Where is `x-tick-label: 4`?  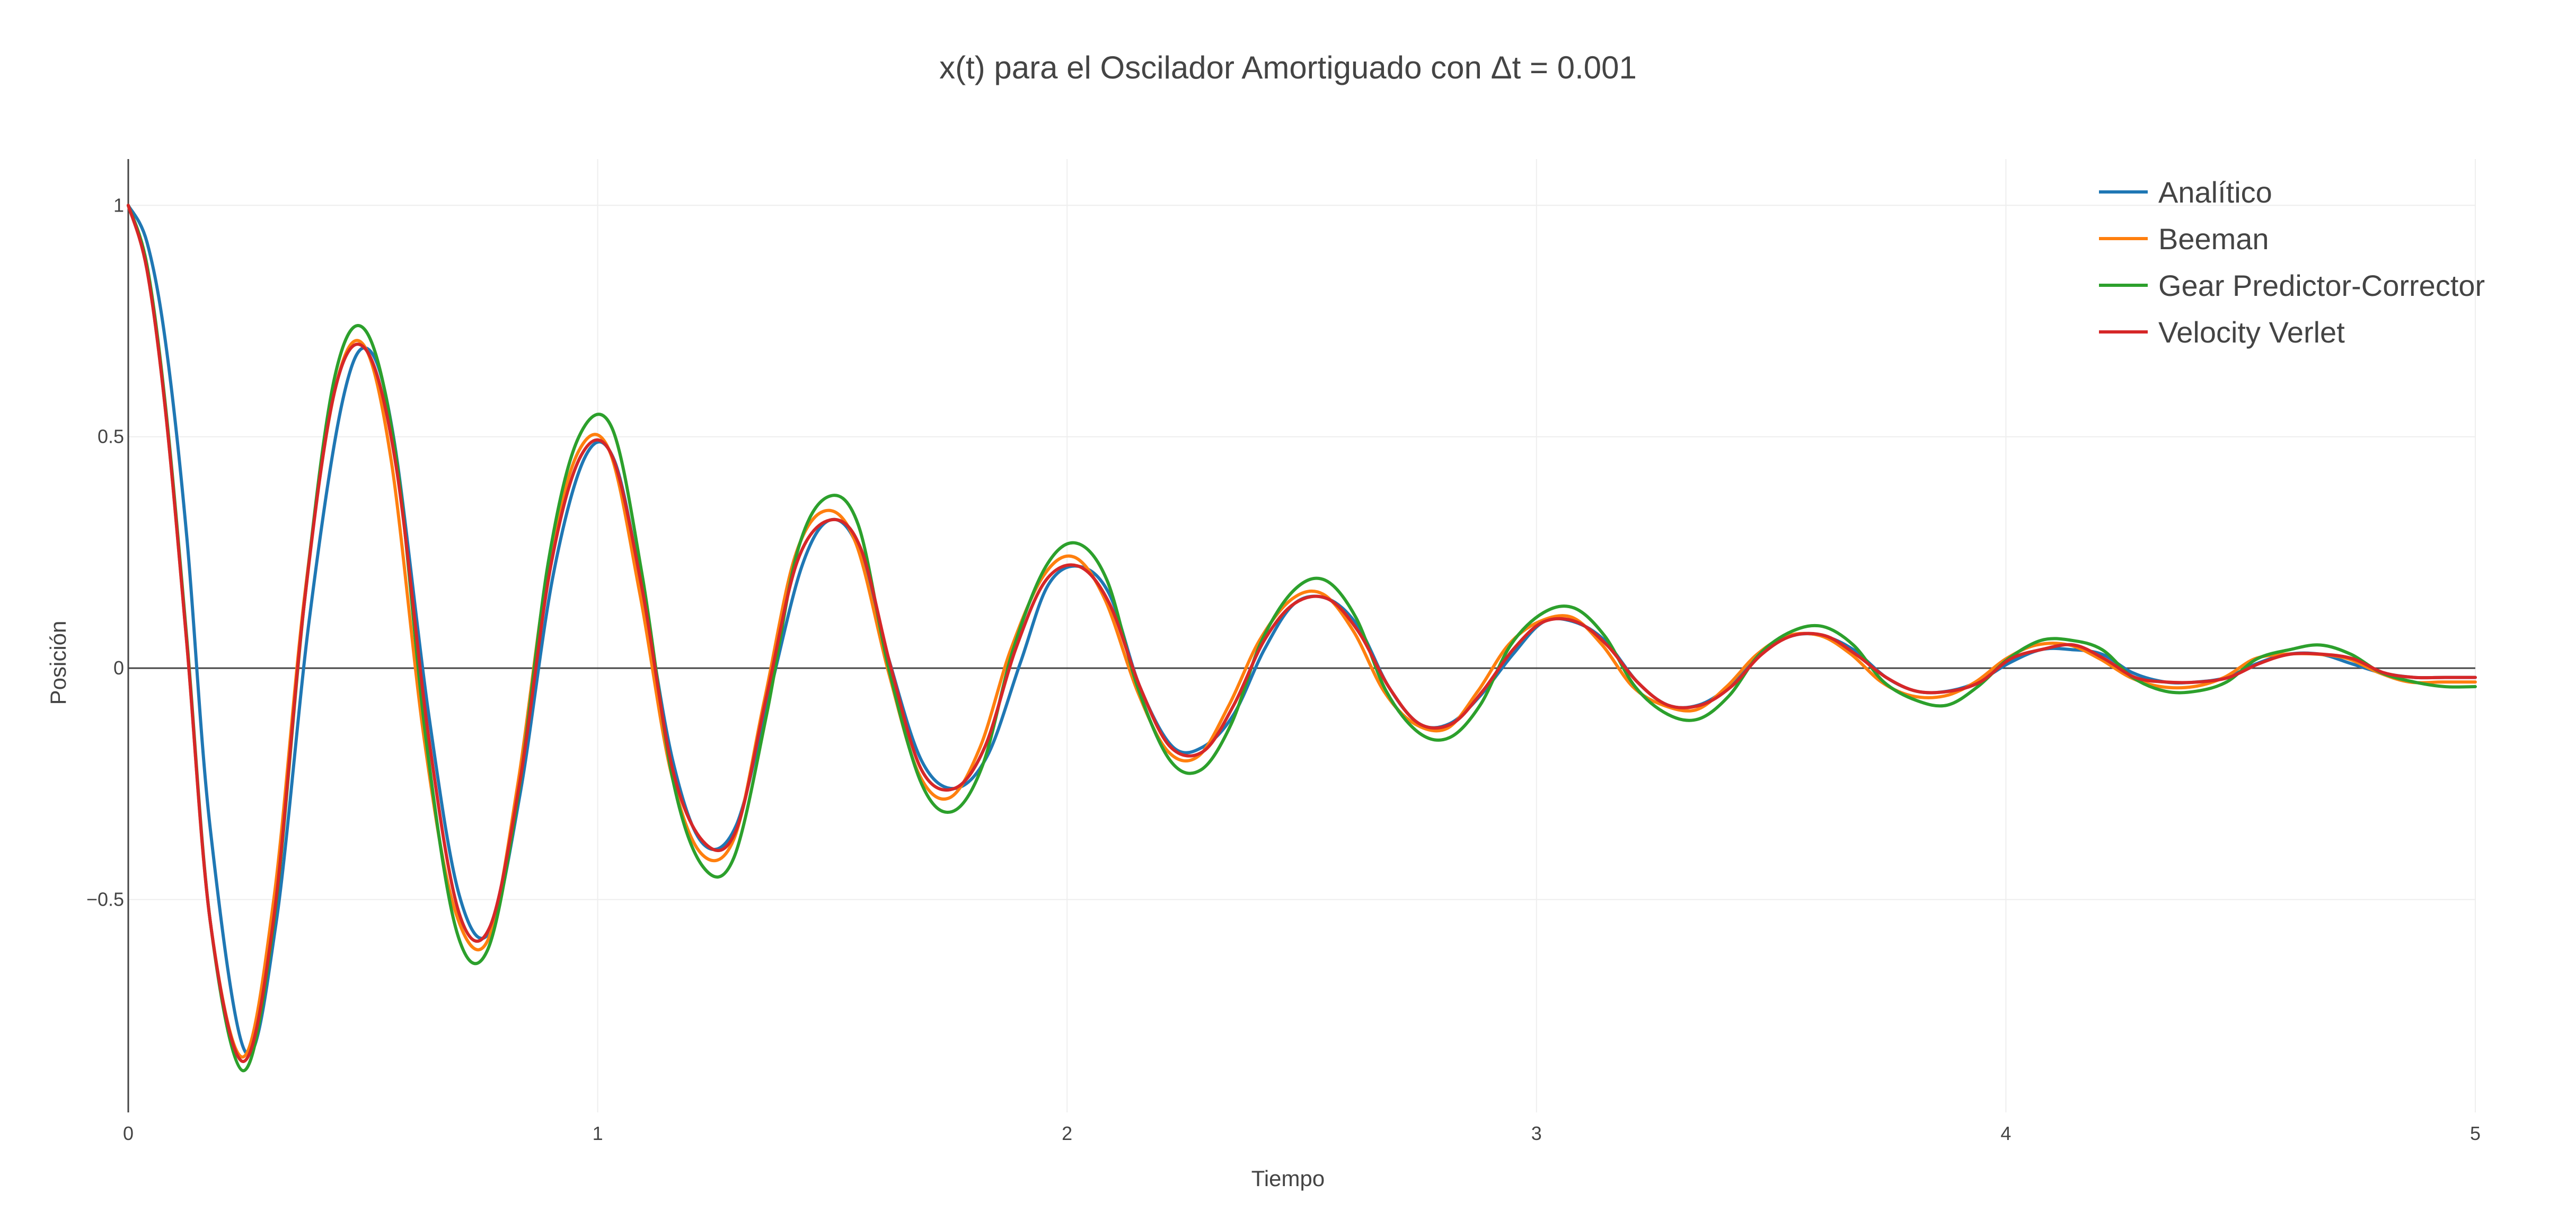 x-tick-label: 4 is located at coordinates (2005, 1133).